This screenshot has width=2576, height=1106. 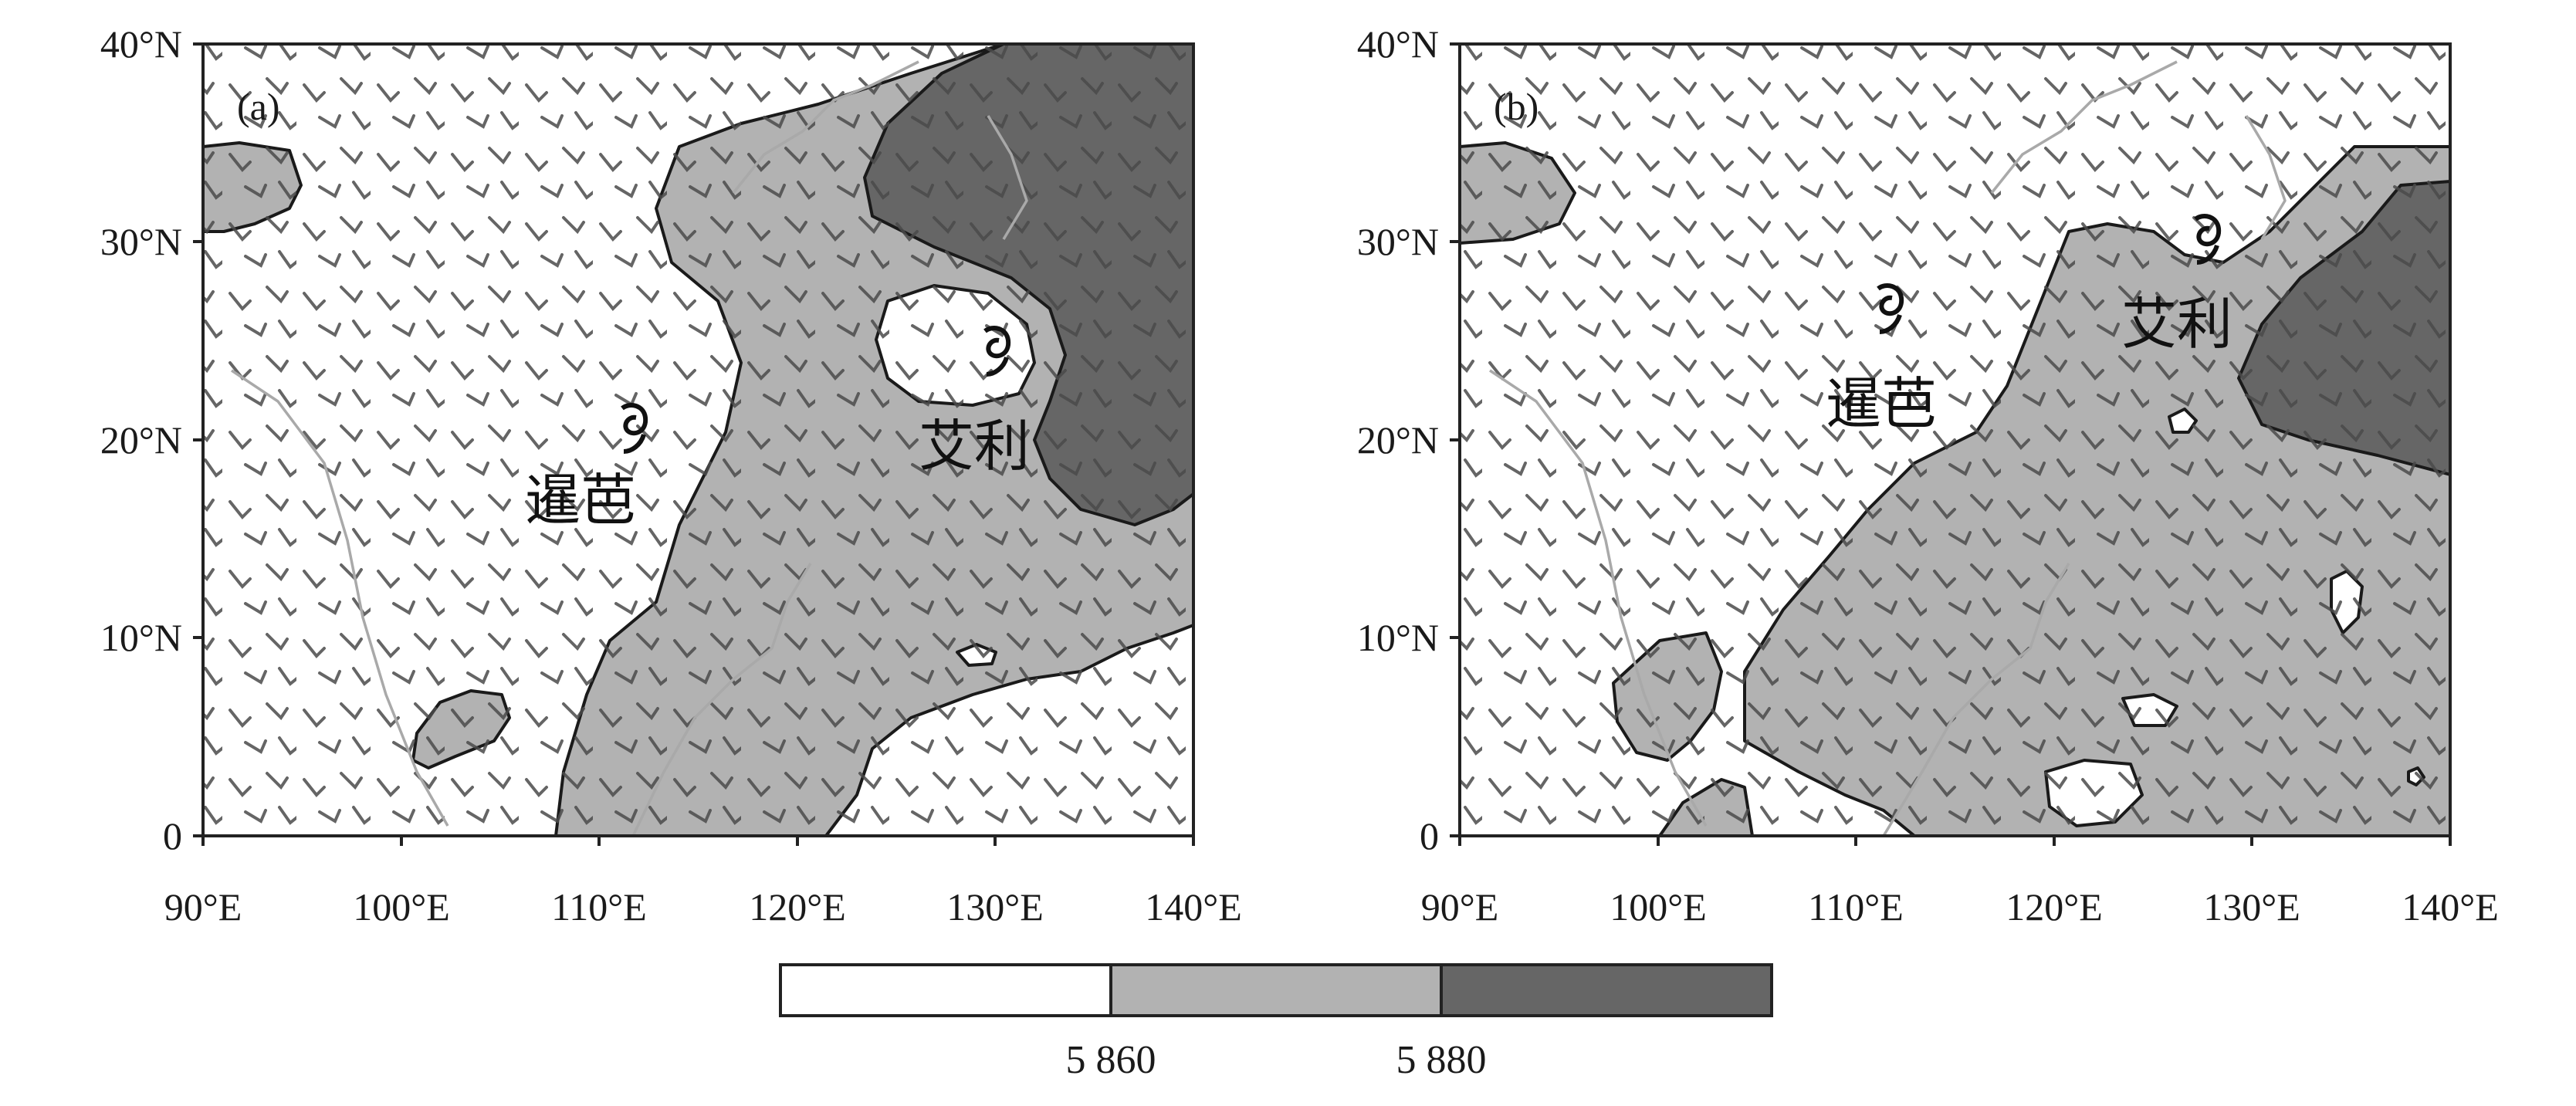 I want to click on panel-a-lat-tick: 0, so click(x=173, y=835).